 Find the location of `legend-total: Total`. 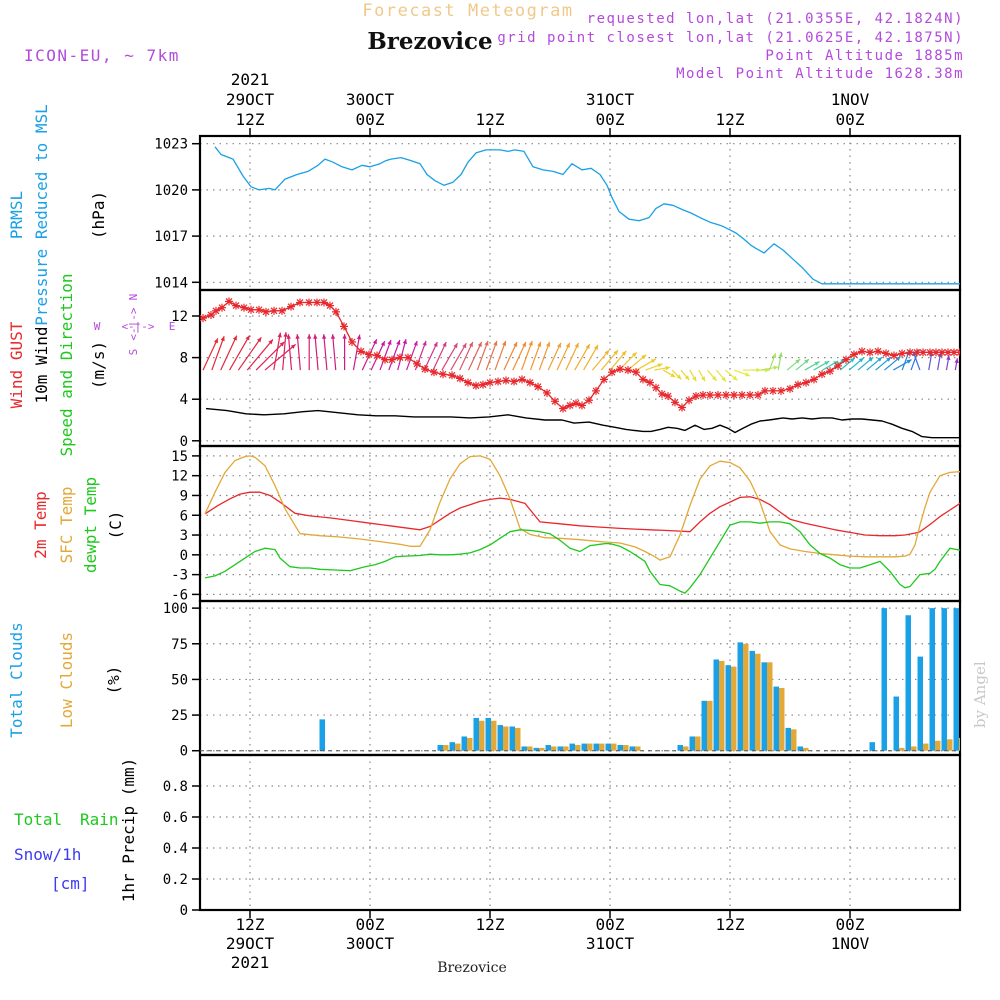

legend-total: Total is located at coordinates (38, 819).